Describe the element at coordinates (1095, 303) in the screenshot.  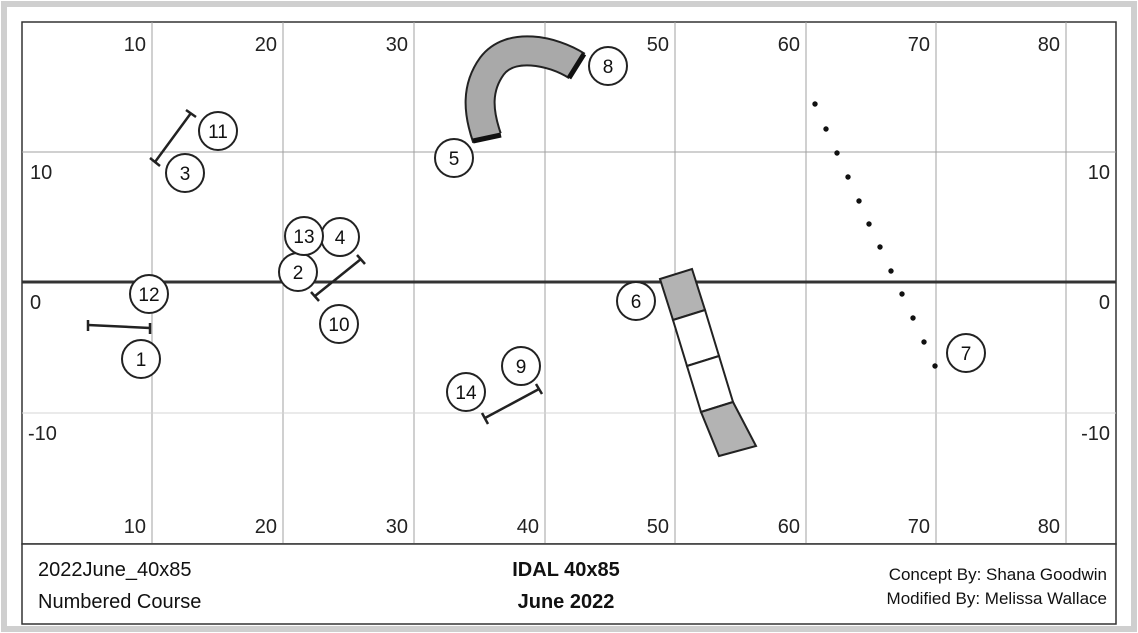
I see `y-axis-right: 10 0 -10` at that location.